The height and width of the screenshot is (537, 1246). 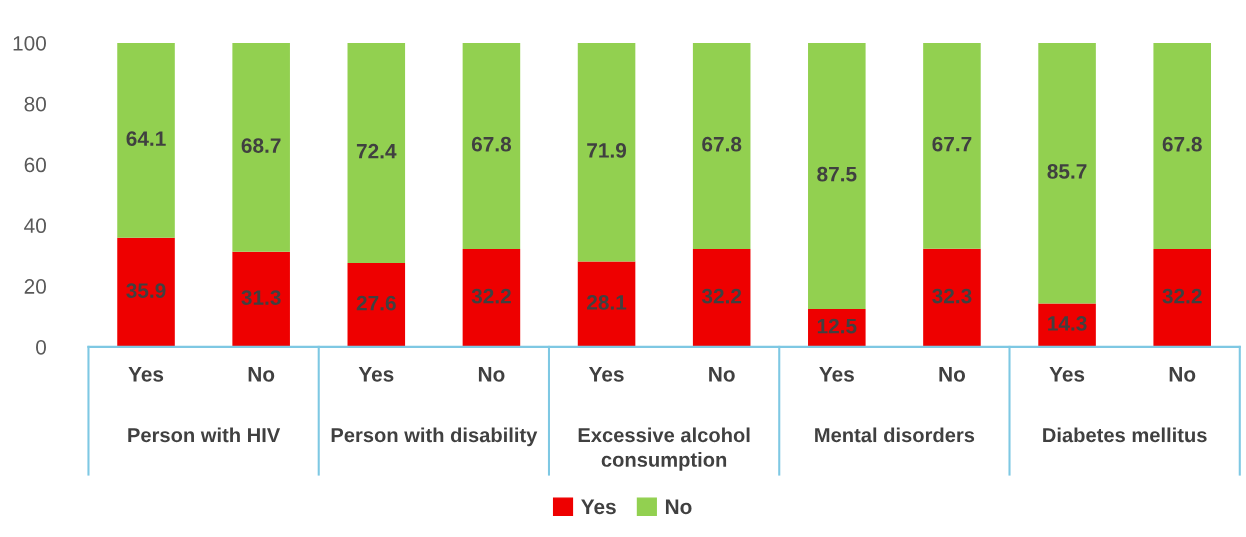 I want to click on y-tick-label: 0, so click(x=41, y=347).